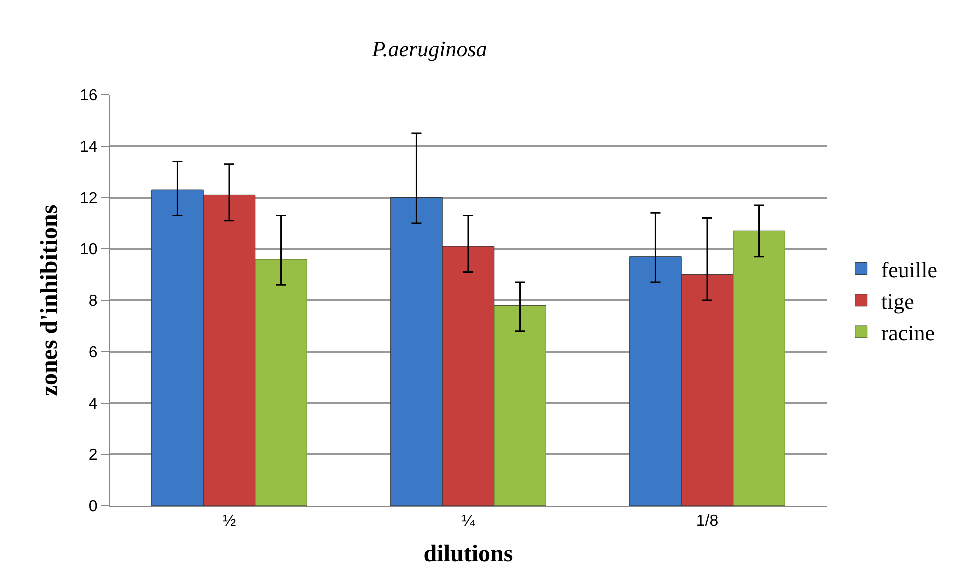 Image resolution: width=955 pixels, height=586 pixels. What do you see at coordinates (89, 199) in the screenshot?
I see `y-tick-label: 12` at bounding box center [89, 199].